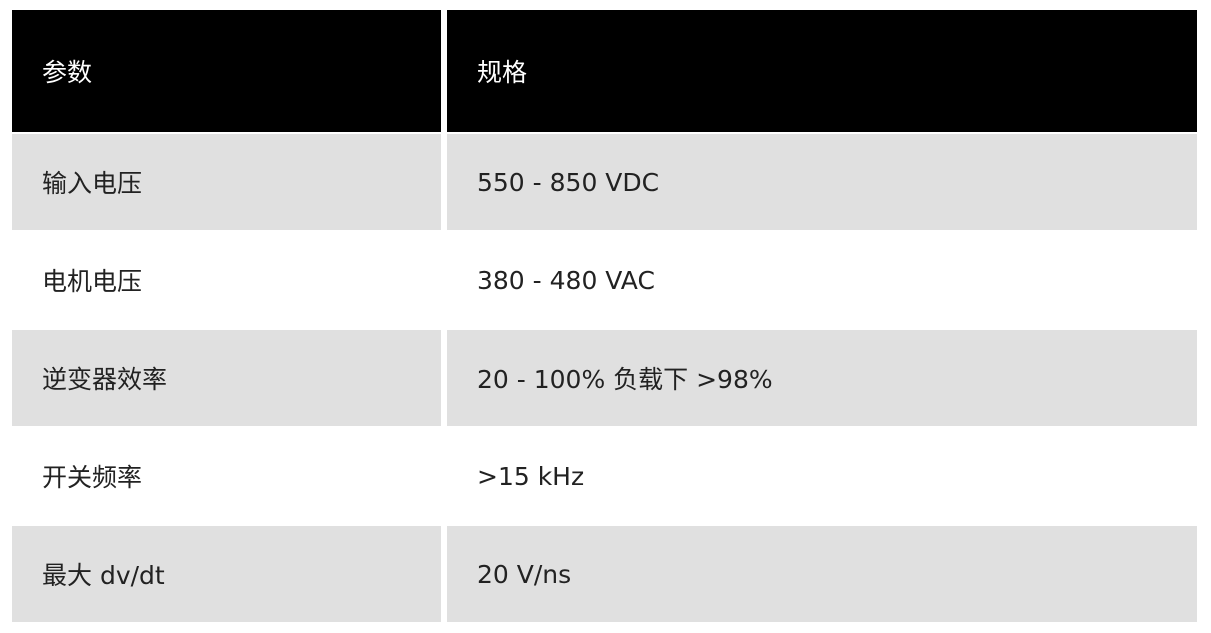  What do you see at coordinates (822, 71) in the screenshot?
I see `header-specification: 规格` at bounding box center [822, 71].